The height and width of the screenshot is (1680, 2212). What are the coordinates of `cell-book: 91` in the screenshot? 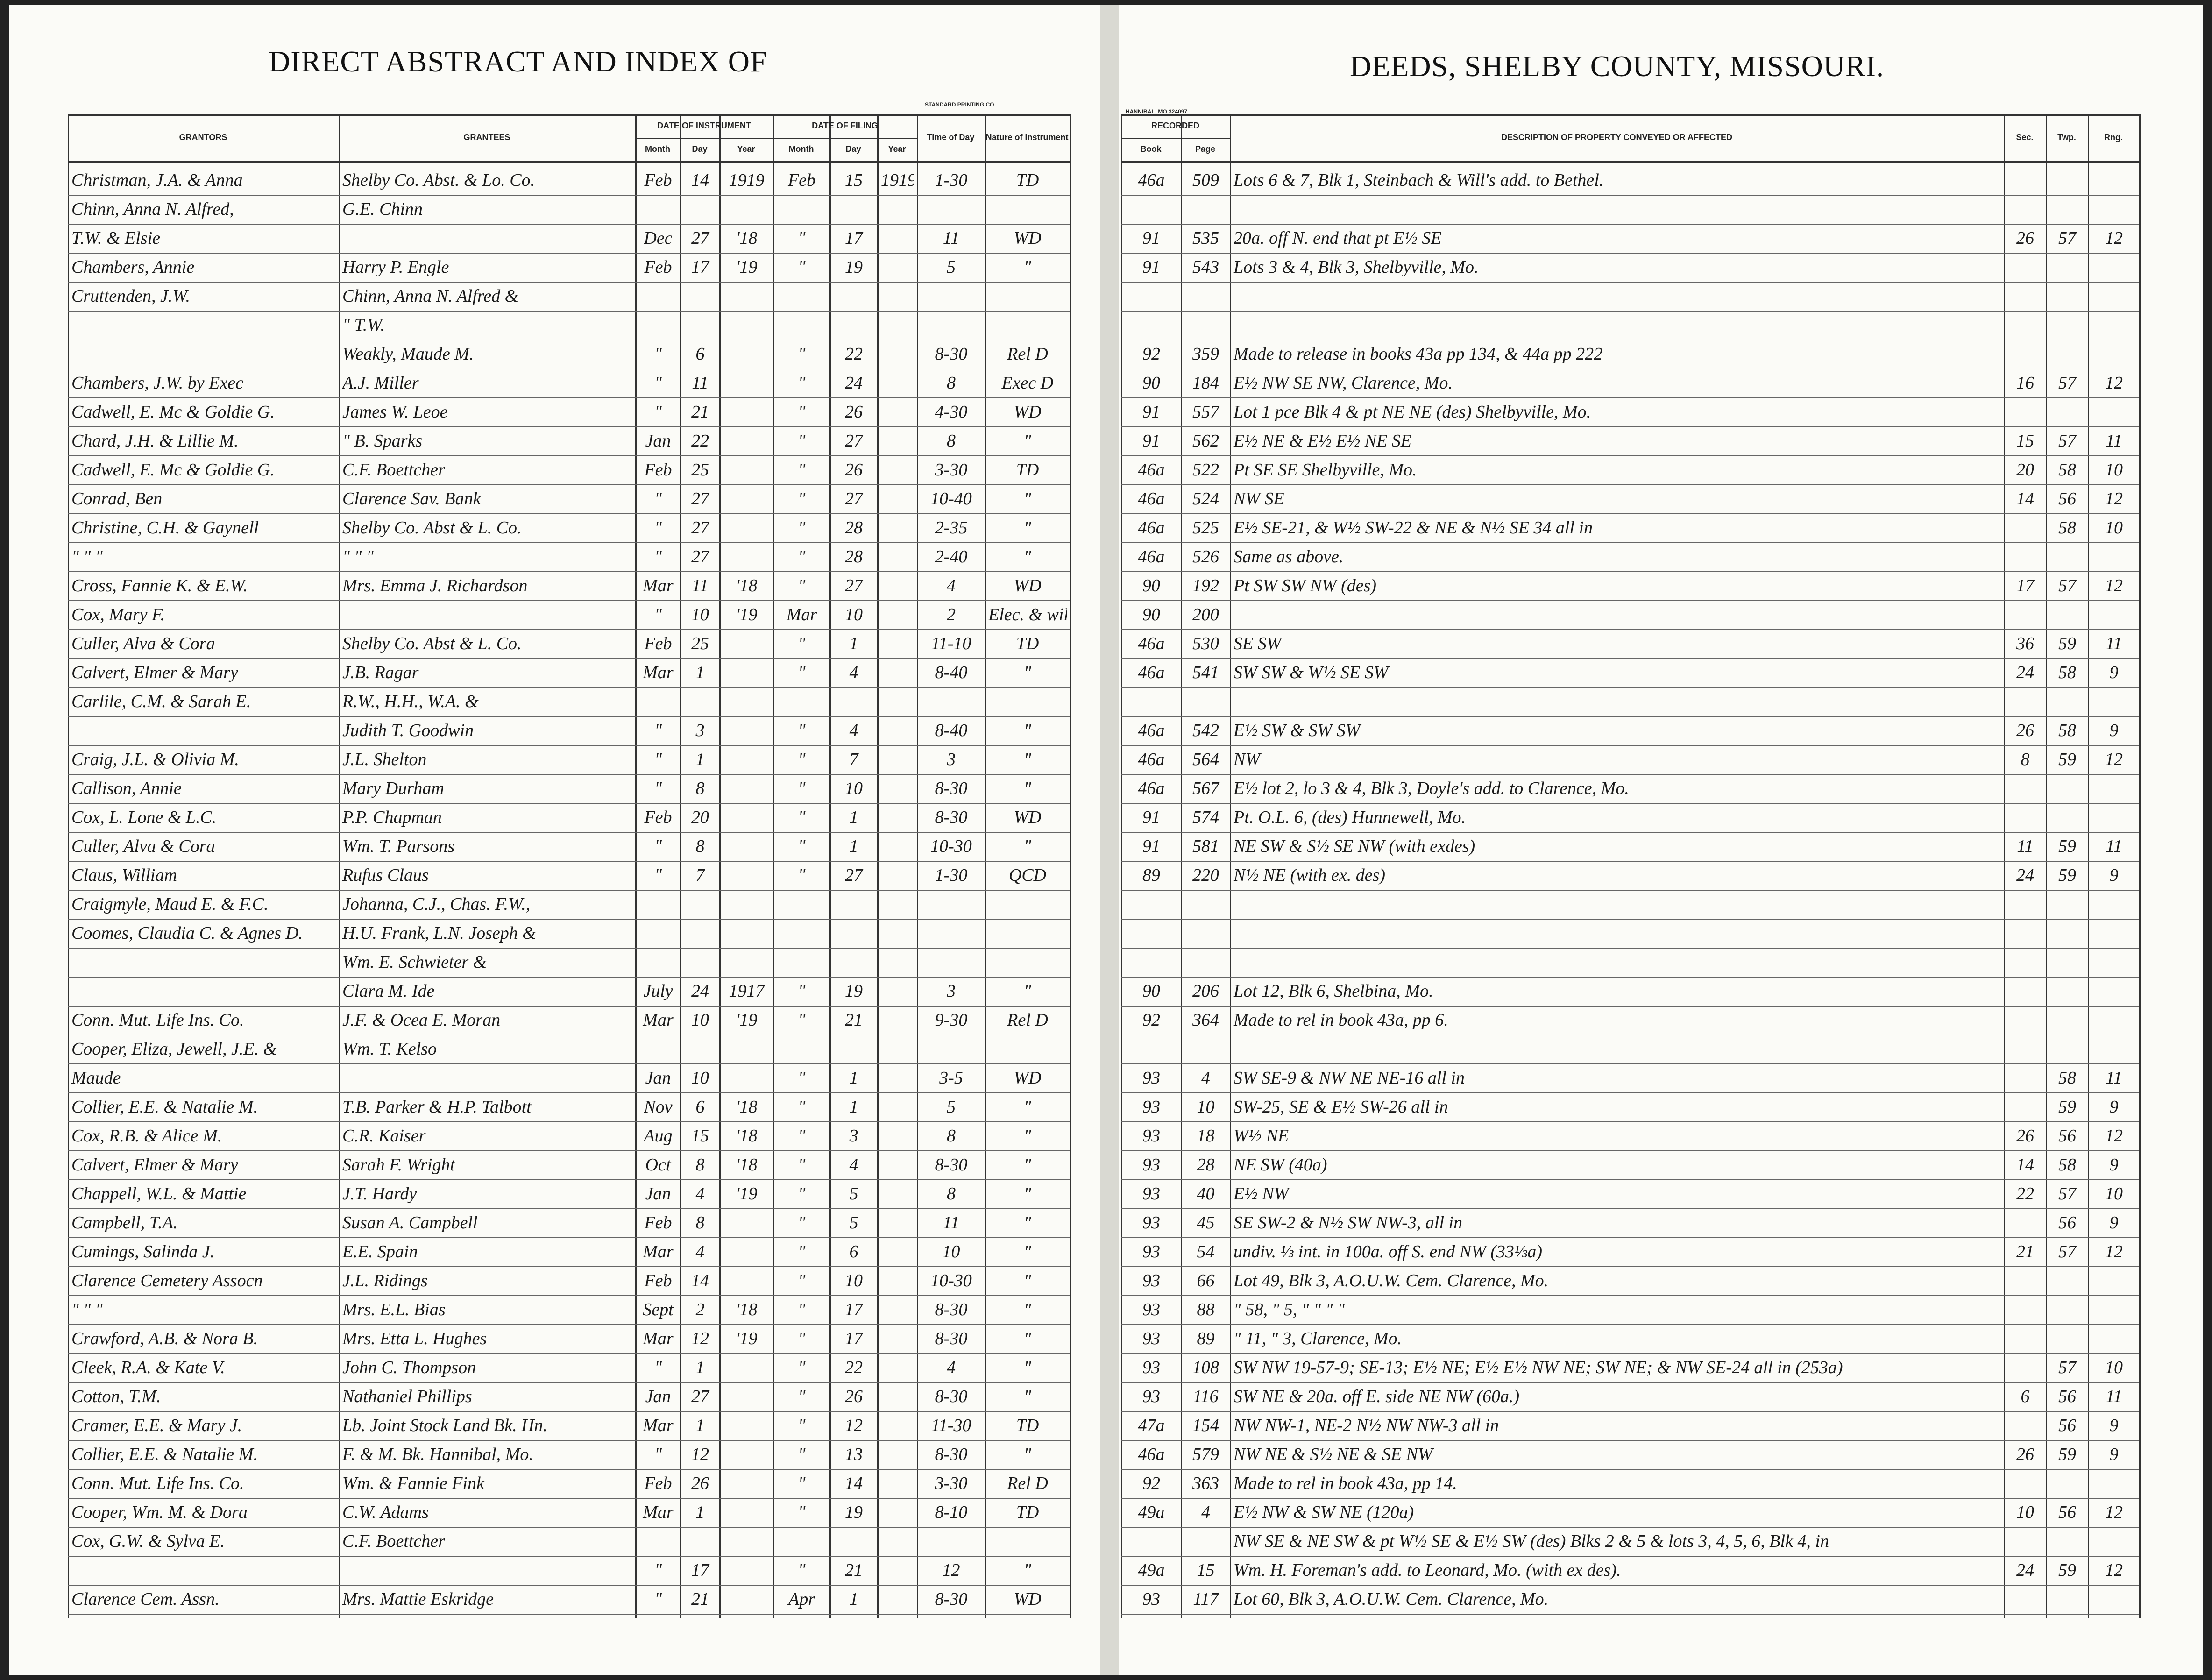 It's located at (1151, 238).